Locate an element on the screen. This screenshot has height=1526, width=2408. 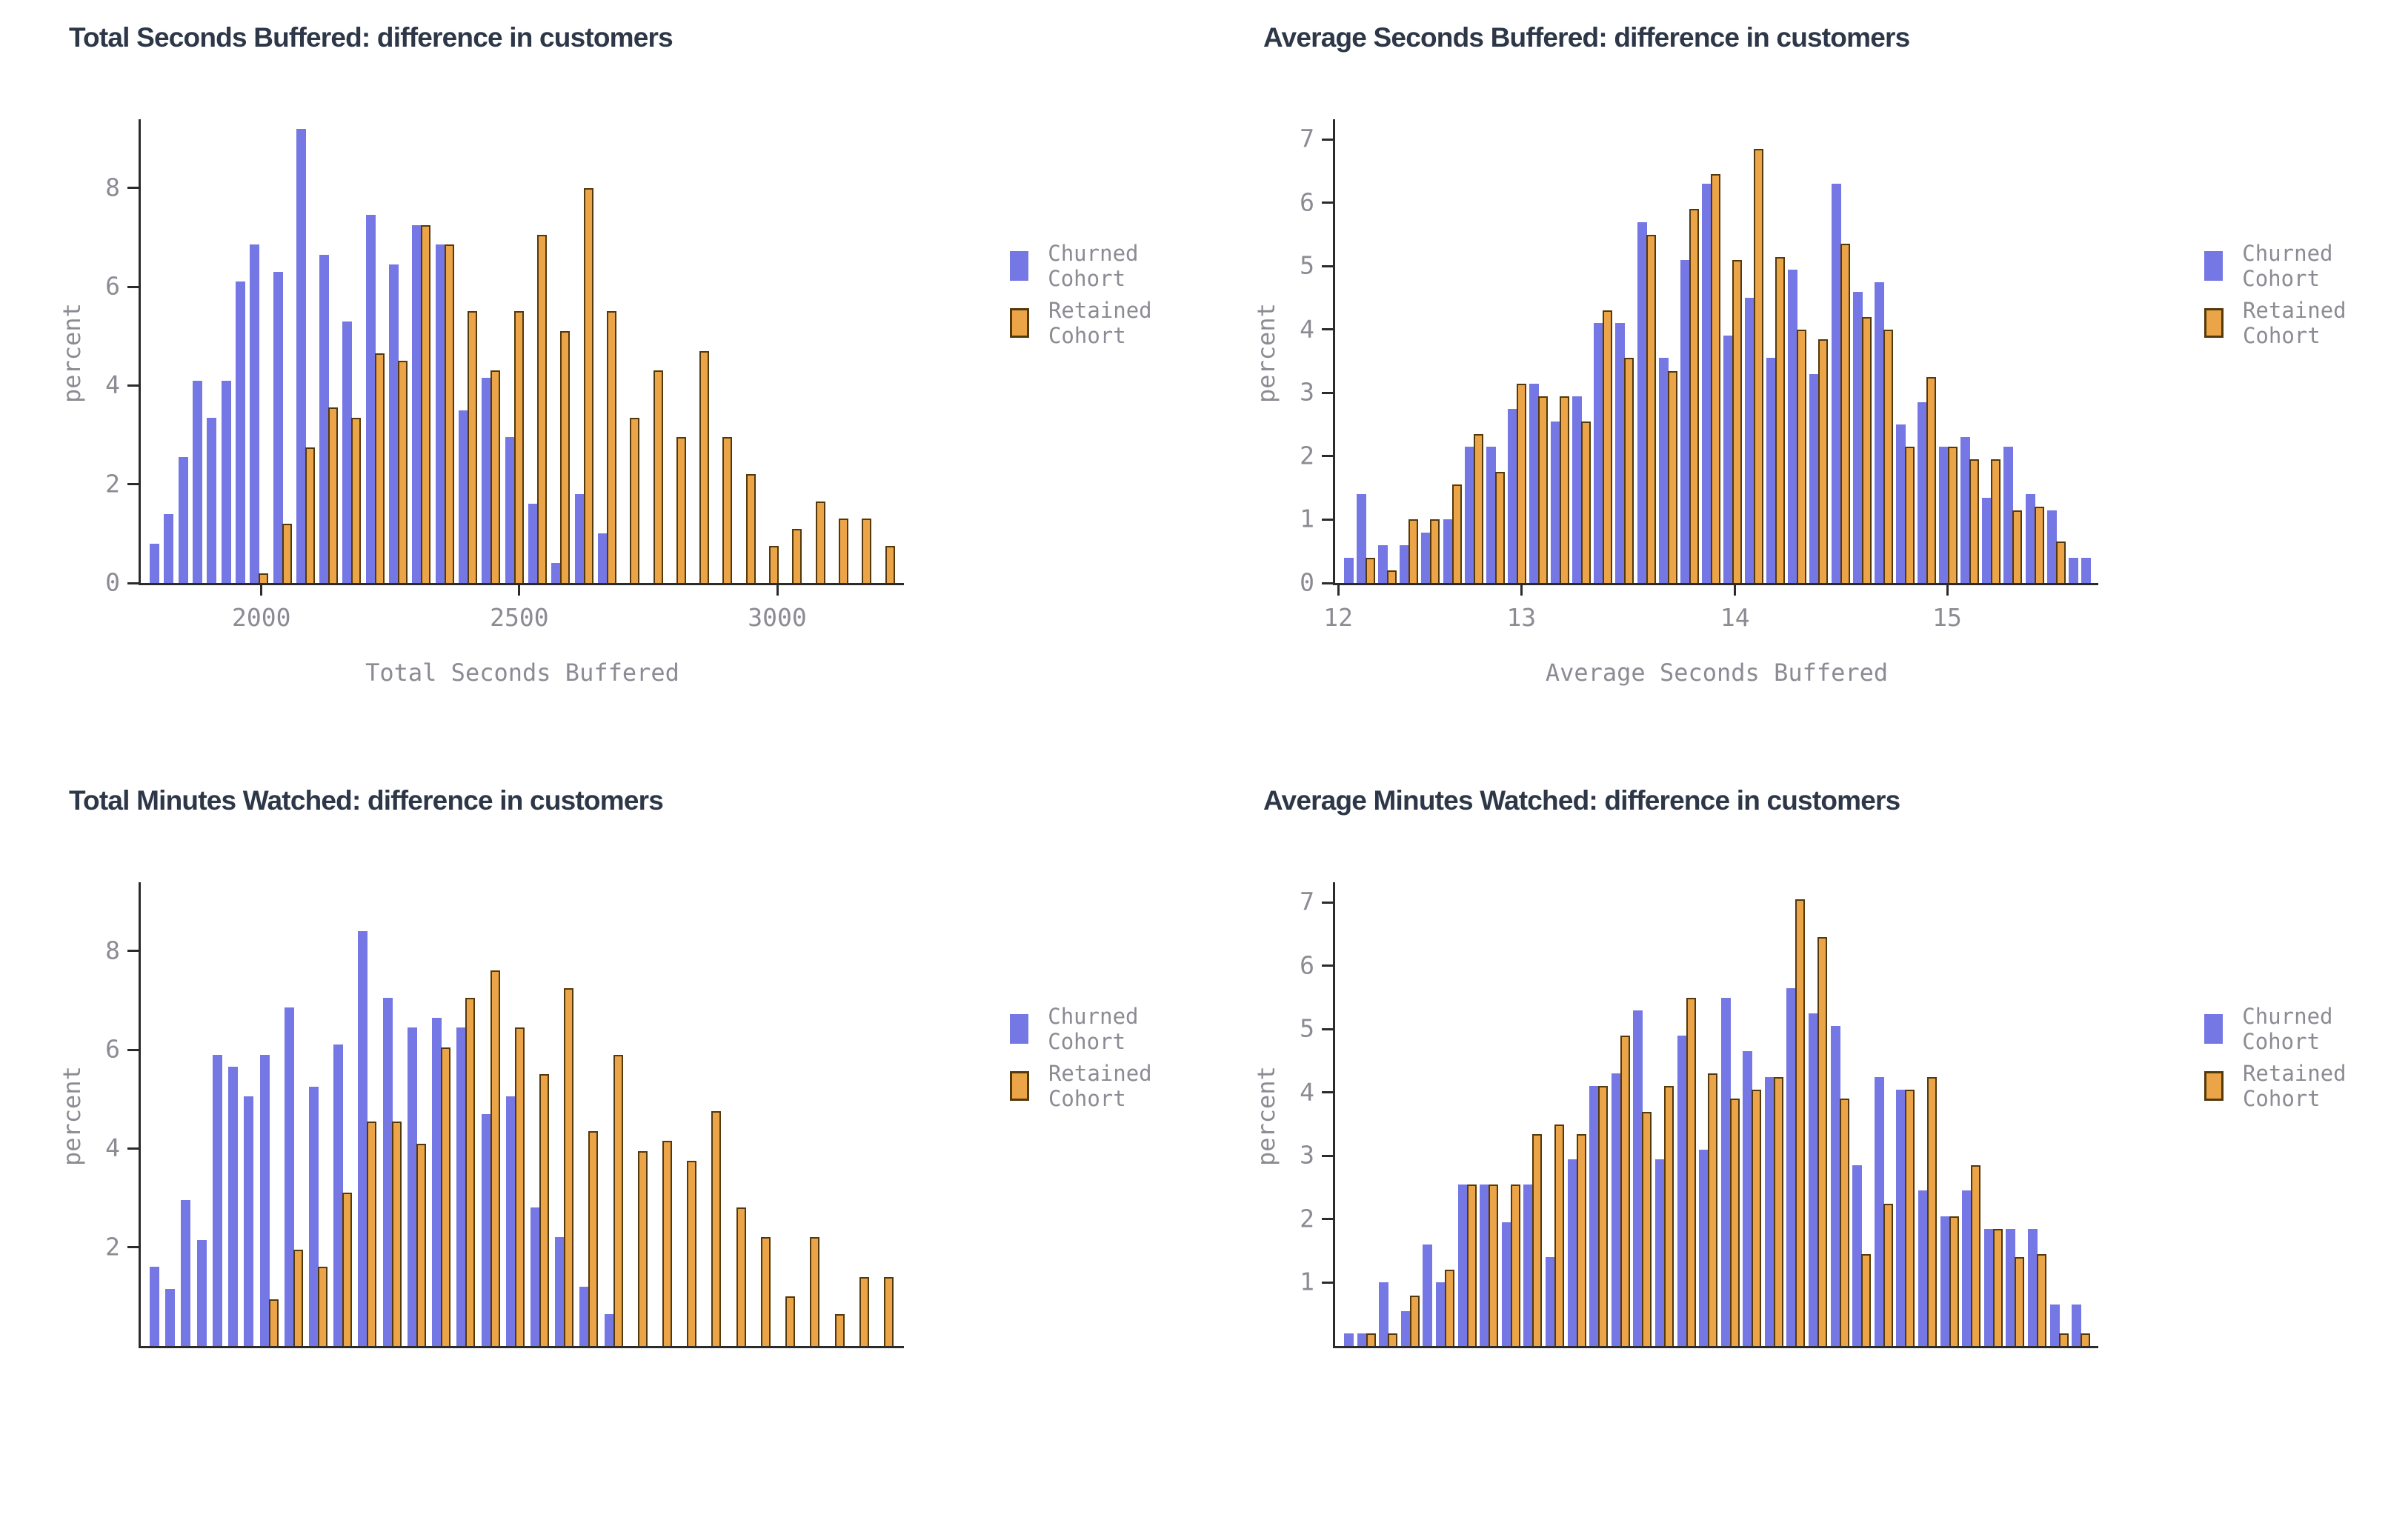
legend-item: Retained Cohort is located at coordinates (2280, 323).